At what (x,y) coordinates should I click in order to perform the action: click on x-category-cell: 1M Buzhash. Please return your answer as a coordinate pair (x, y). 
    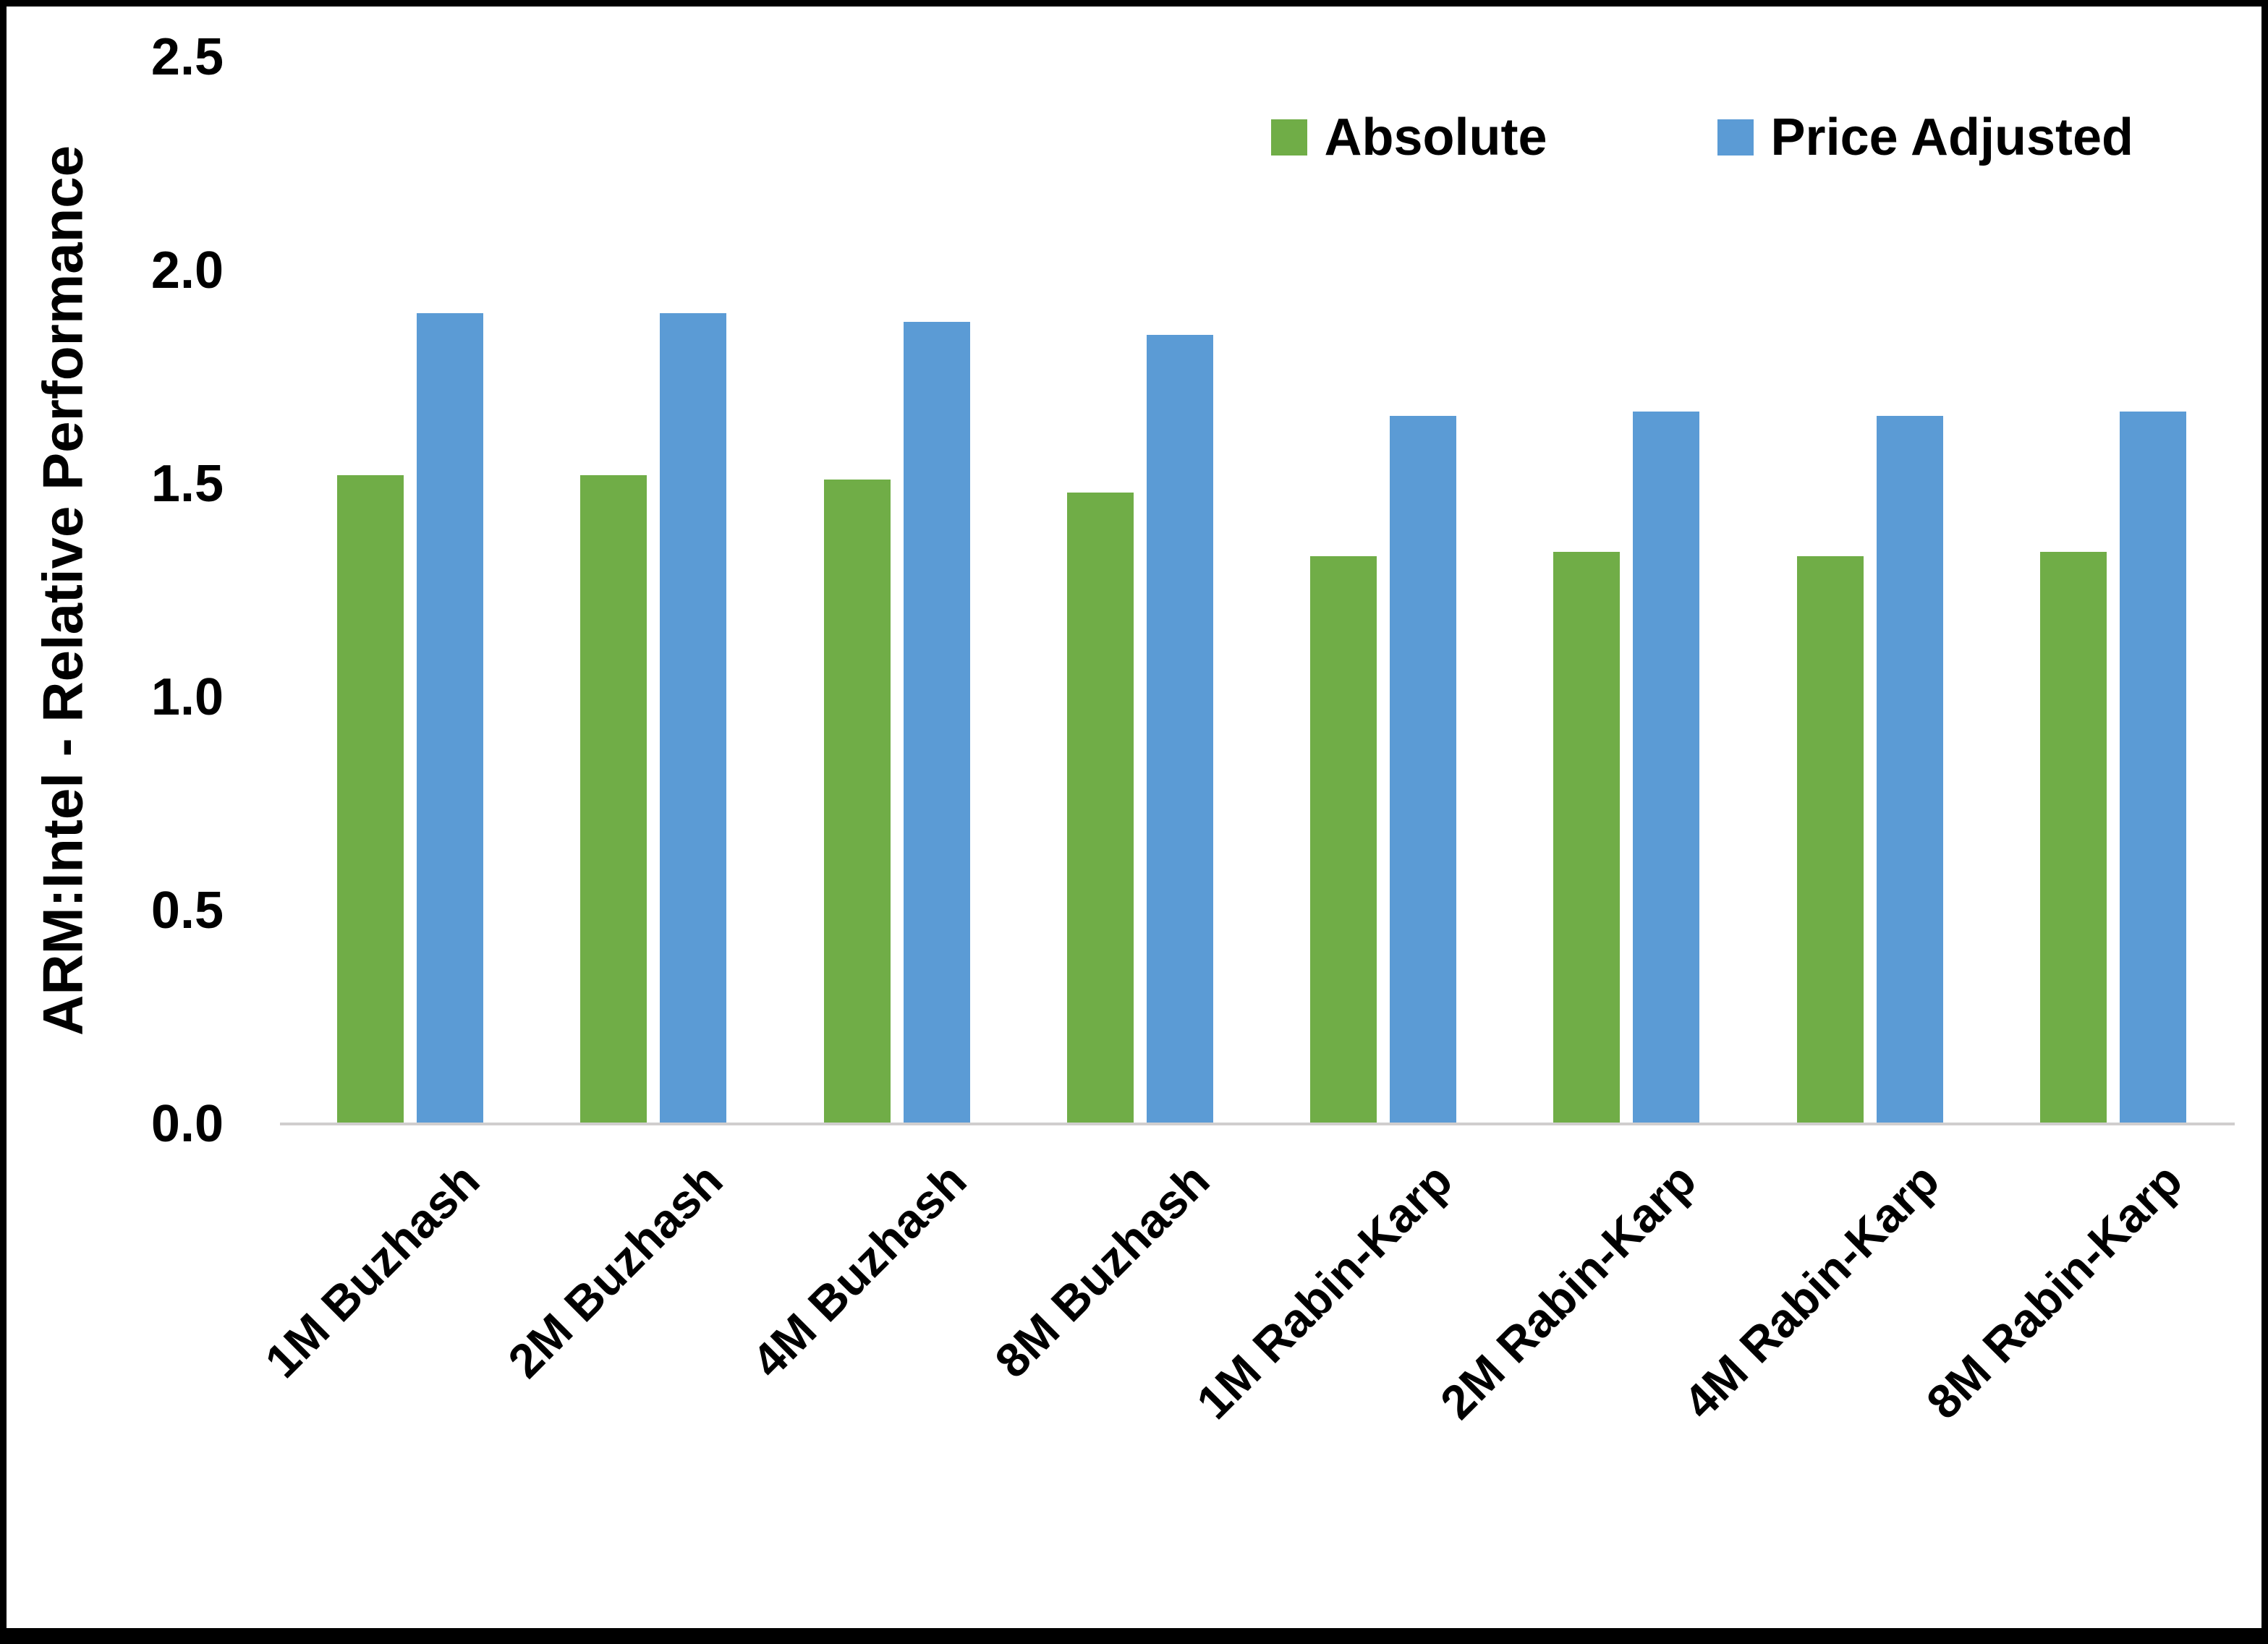
    Looking at the image, I should click on (394, 1357).